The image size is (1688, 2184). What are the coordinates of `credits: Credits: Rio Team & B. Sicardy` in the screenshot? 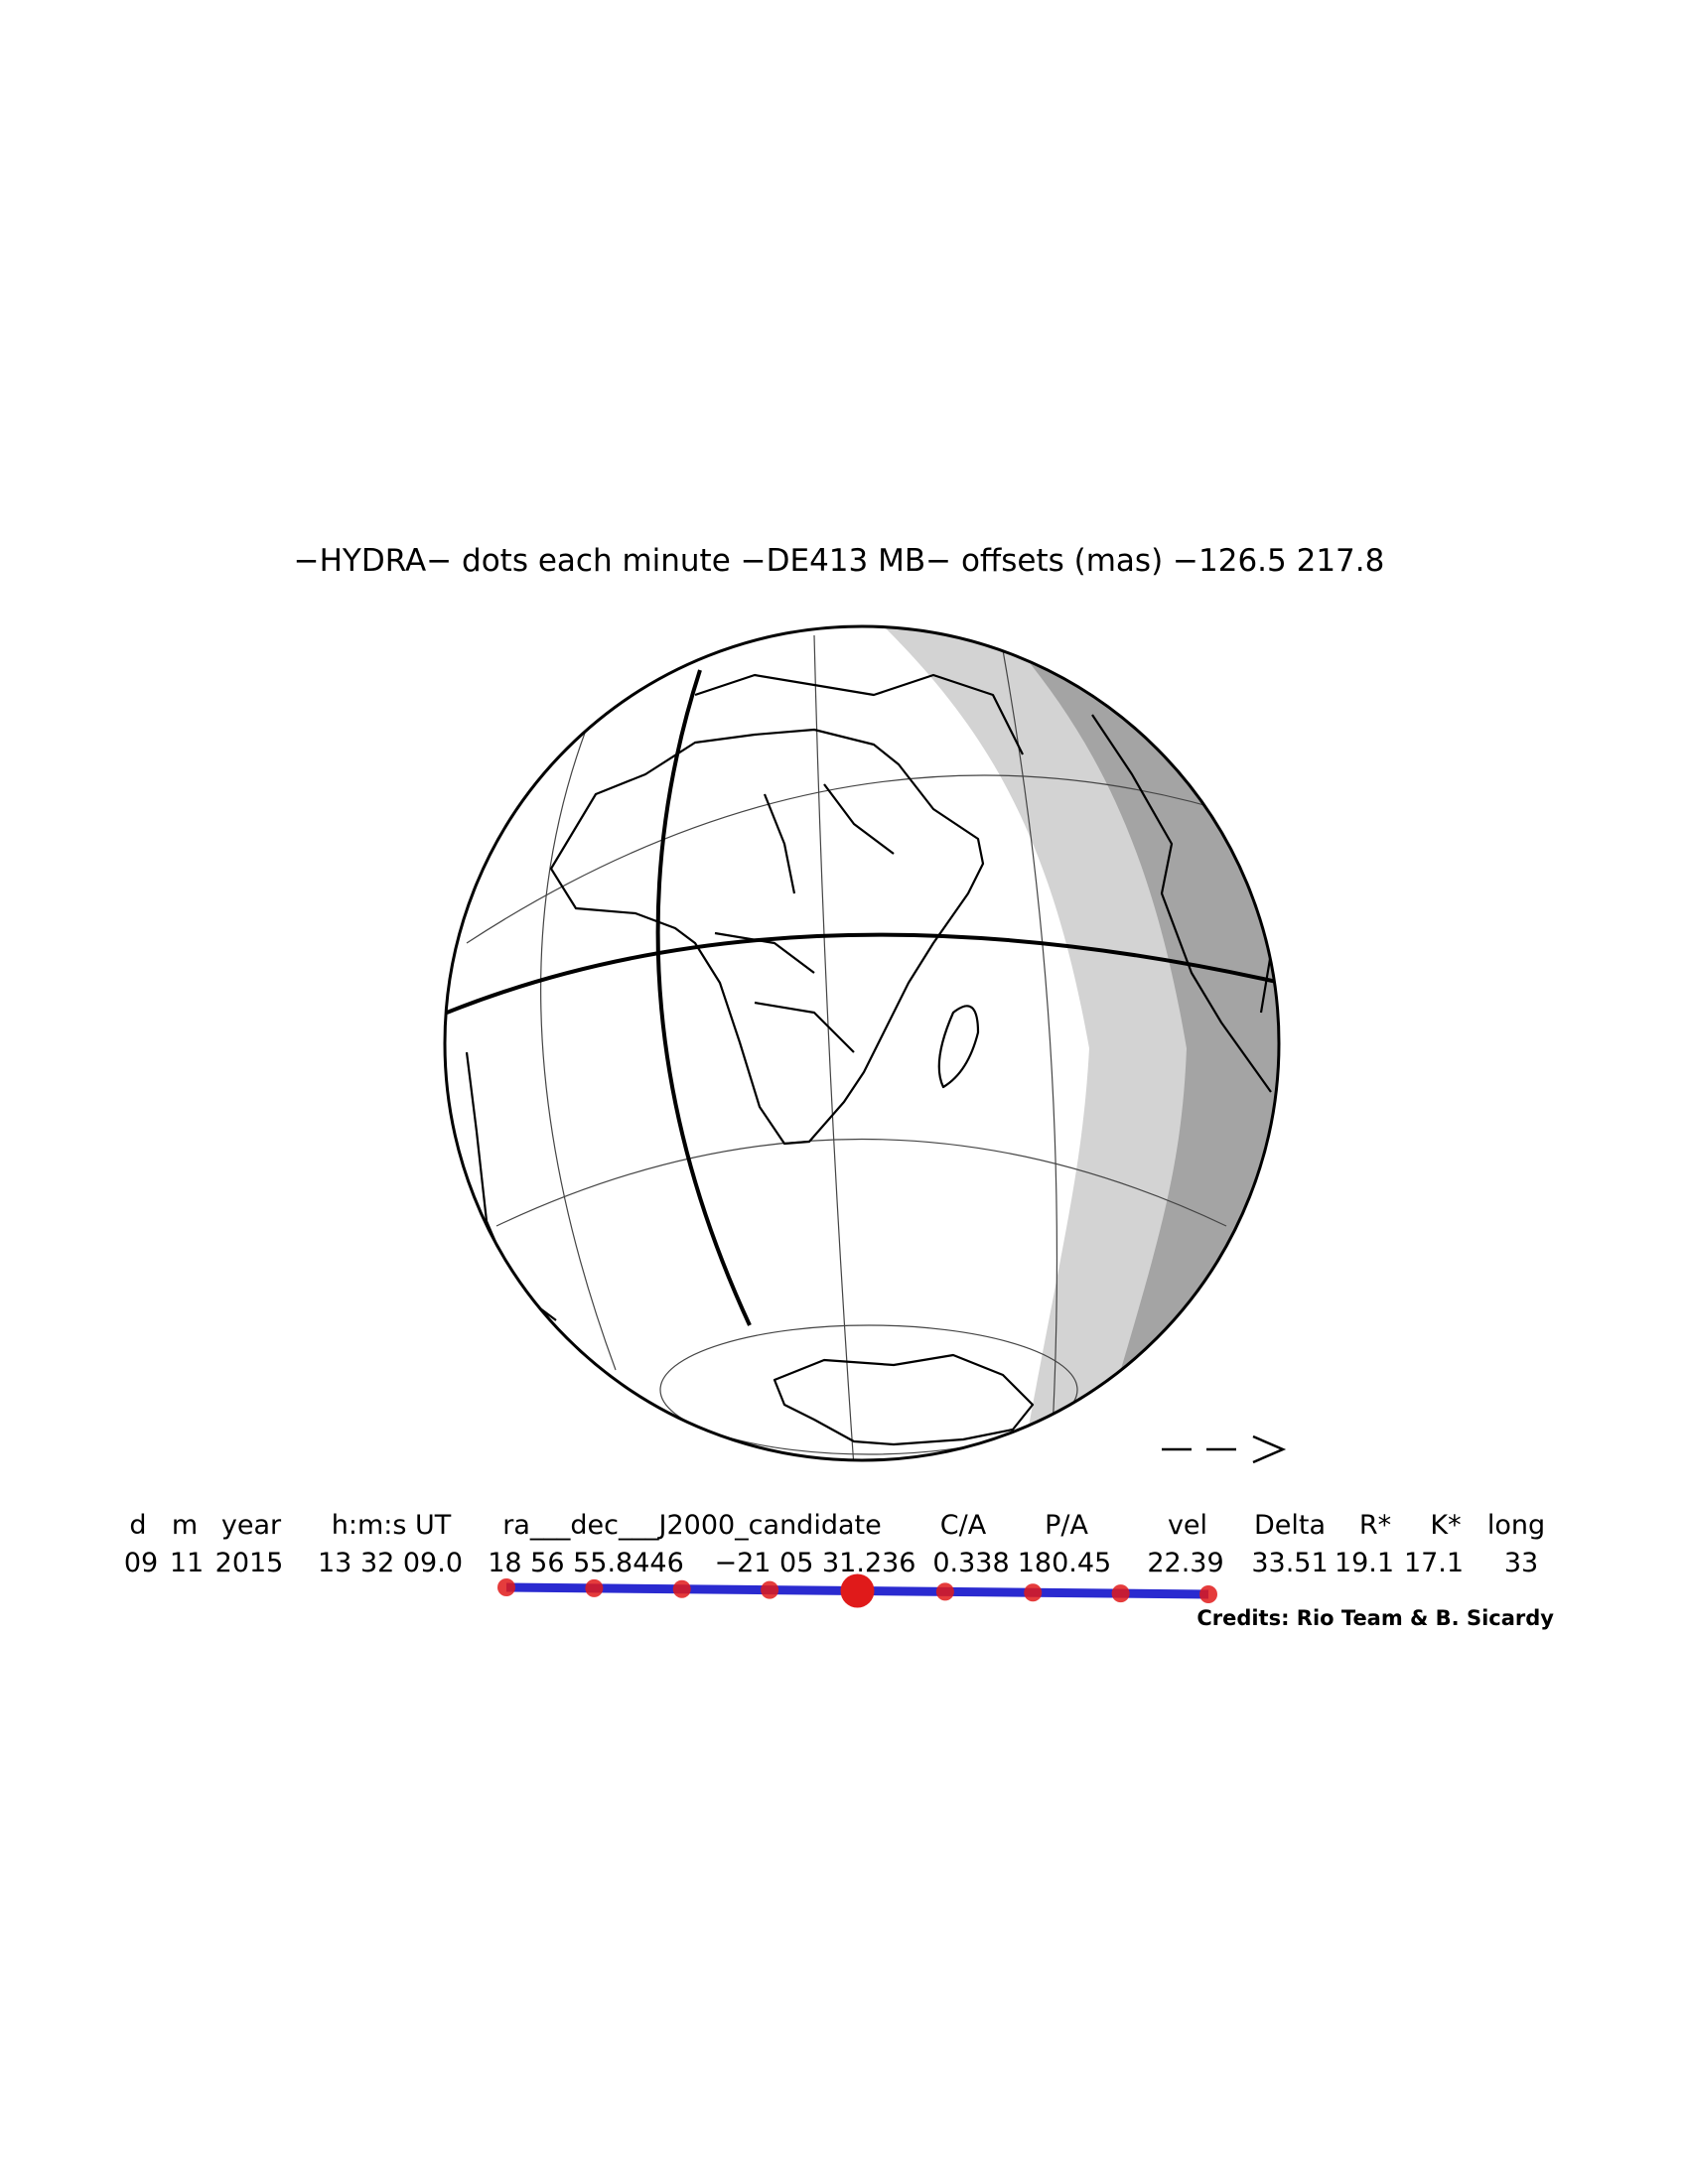 It's located at (1375, 1618).